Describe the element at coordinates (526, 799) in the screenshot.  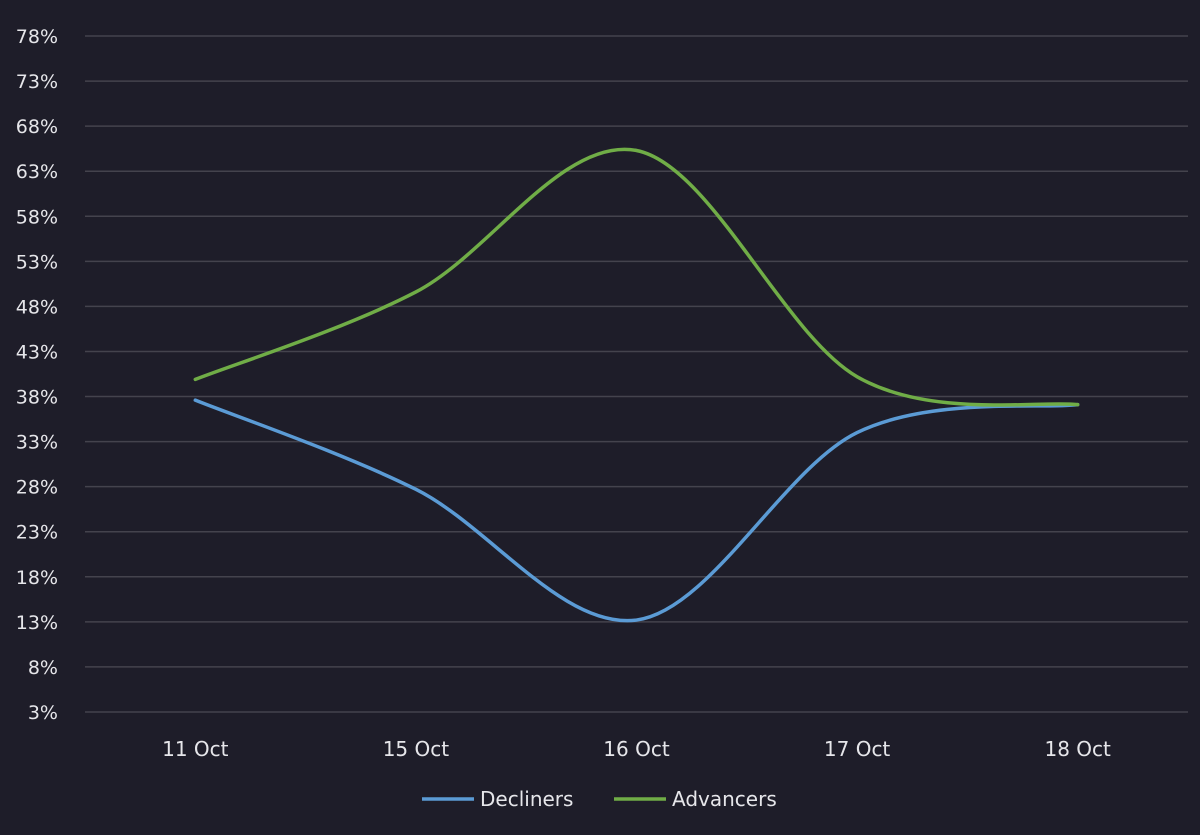
I see `legend-label: Decliners` at that location.